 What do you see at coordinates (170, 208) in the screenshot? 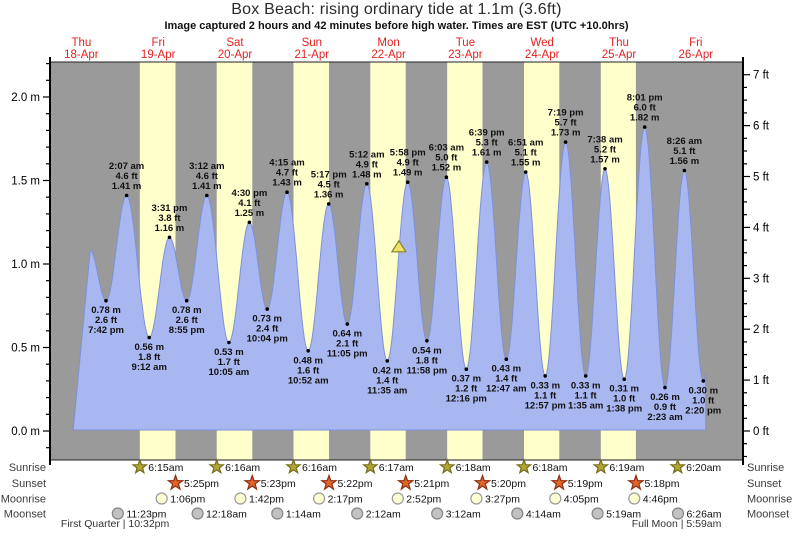
I see `svg-text: 3:31 pm` at bounding box center [170, 208].